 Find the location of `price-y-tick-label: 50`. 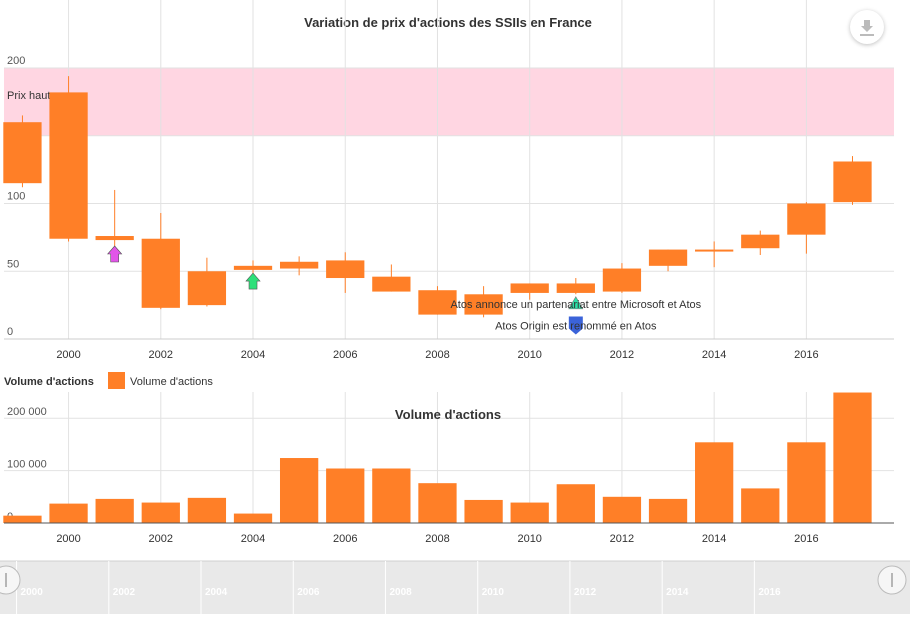

price-y-tick-label: 50 is located at coordinates (13, 264).